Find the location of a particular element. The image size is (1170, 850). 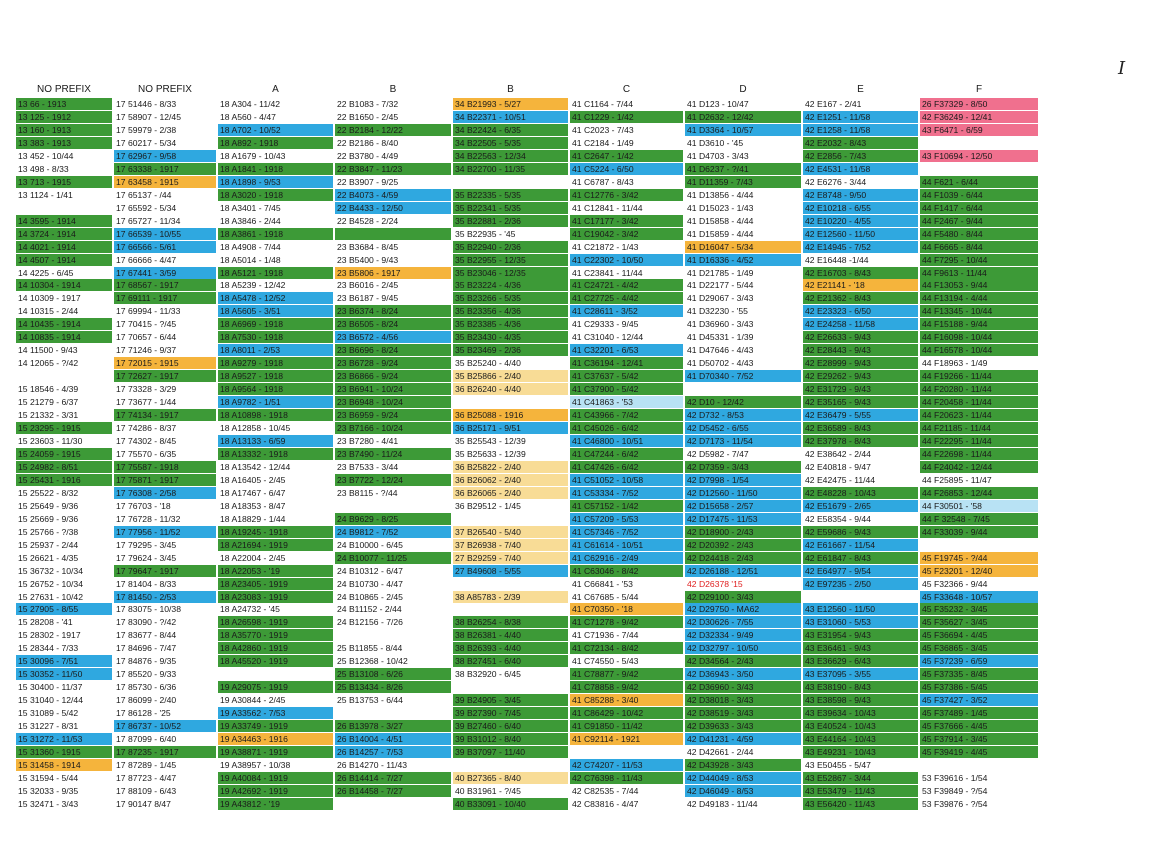

table-cell: 23 B6696 - 8/24 is located at coordinates (393, 350).